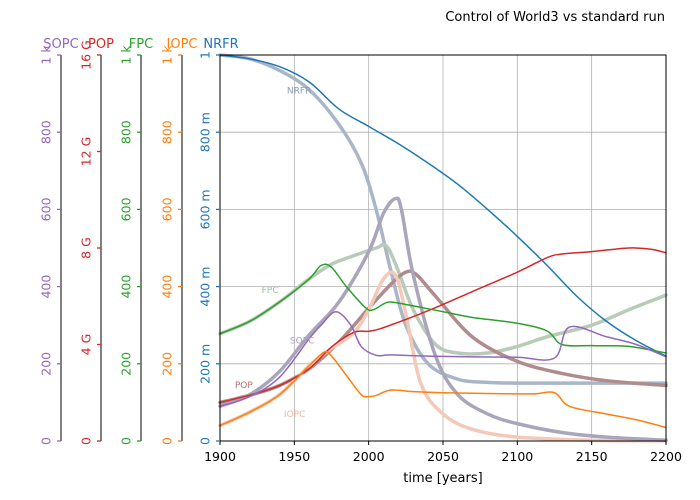 Image resolution: width=700 pixels, height=500 pixels. I want to click on x-tick-label: 2050, so click(443, 456).